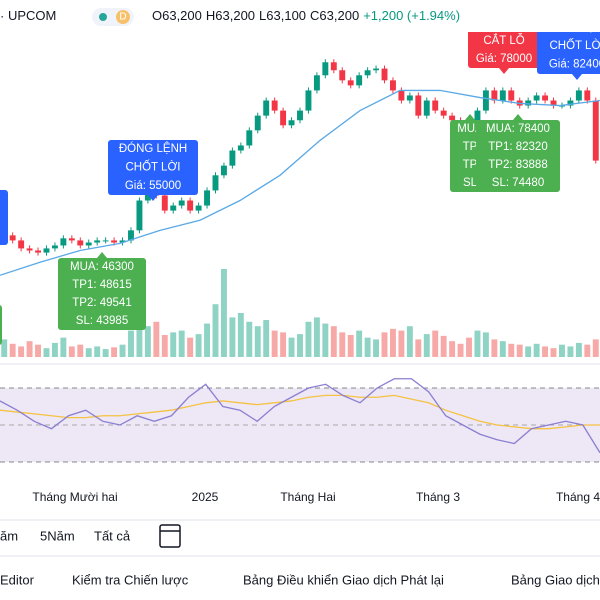 The width and height of the screenshot is (600, 600). I want to click on annotation-box, so click(102, 294).